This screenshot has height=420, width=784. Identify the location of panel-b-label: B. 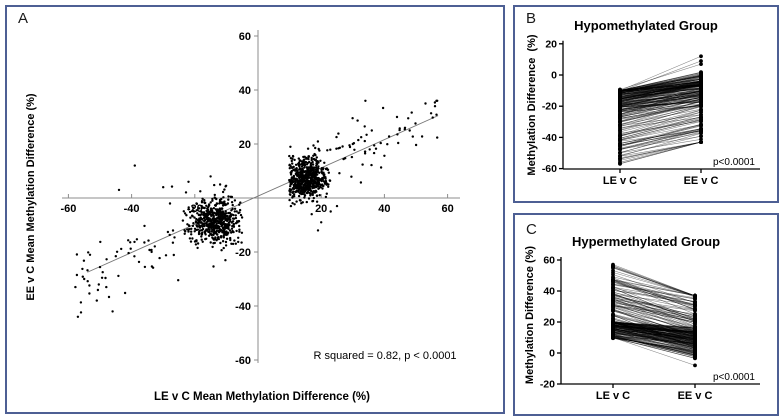
(531, 18).